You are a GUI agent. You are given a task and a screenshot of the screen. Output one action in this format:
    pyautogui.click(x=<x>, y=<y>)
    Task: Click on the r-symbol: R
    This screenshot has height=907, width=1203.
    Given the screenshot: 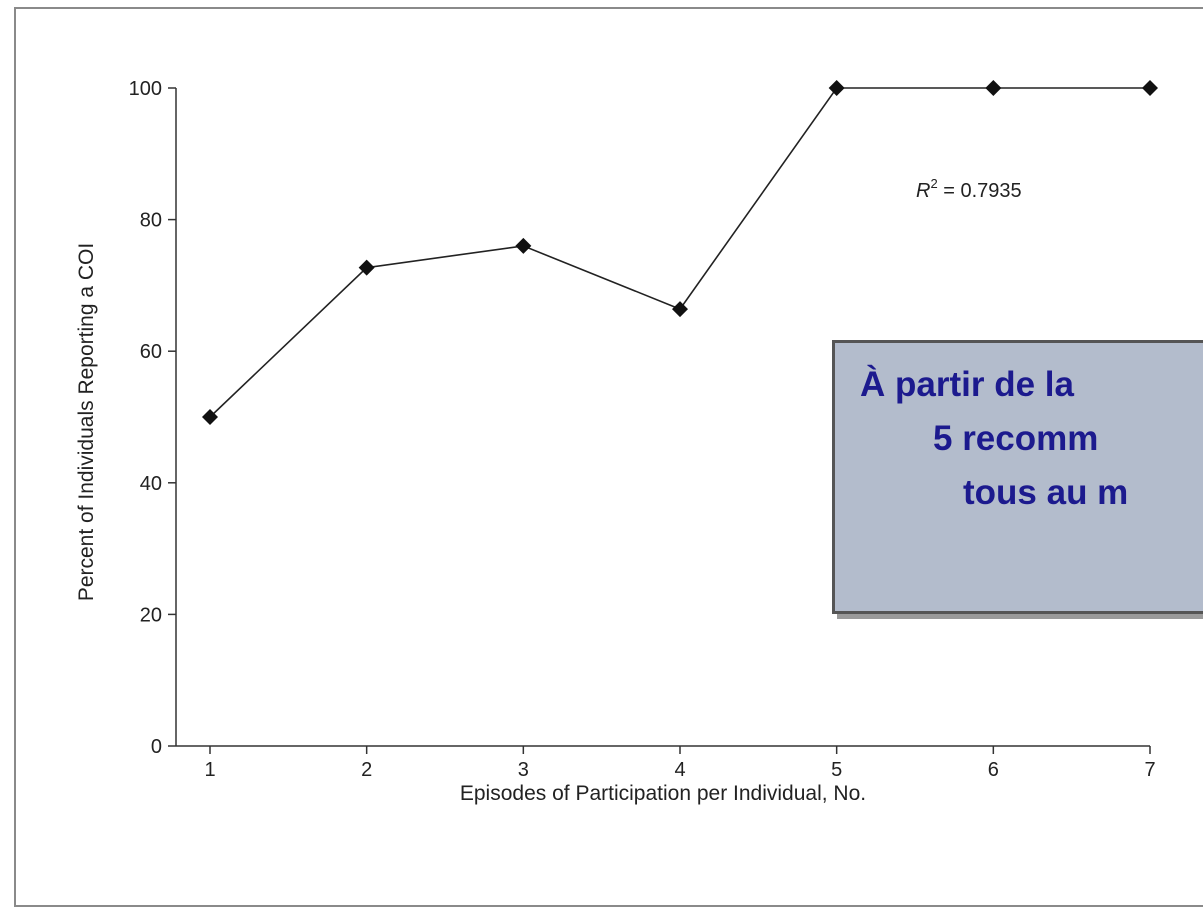 What is the action you would take?
    pyautogui.click(x=923, y=191)
    